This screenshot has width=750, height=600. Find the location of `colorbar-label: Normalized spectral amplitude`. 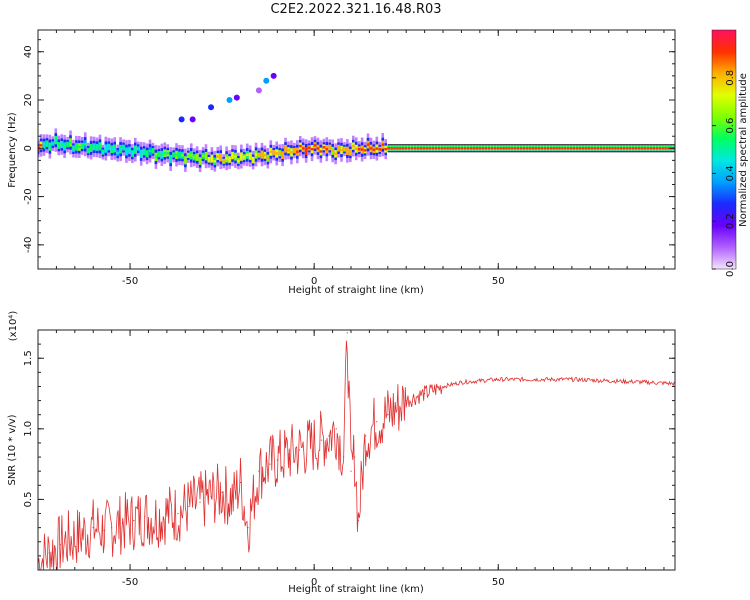

colorbar-label: Normalized spectral amplitude is located at coordinates (743, 150).